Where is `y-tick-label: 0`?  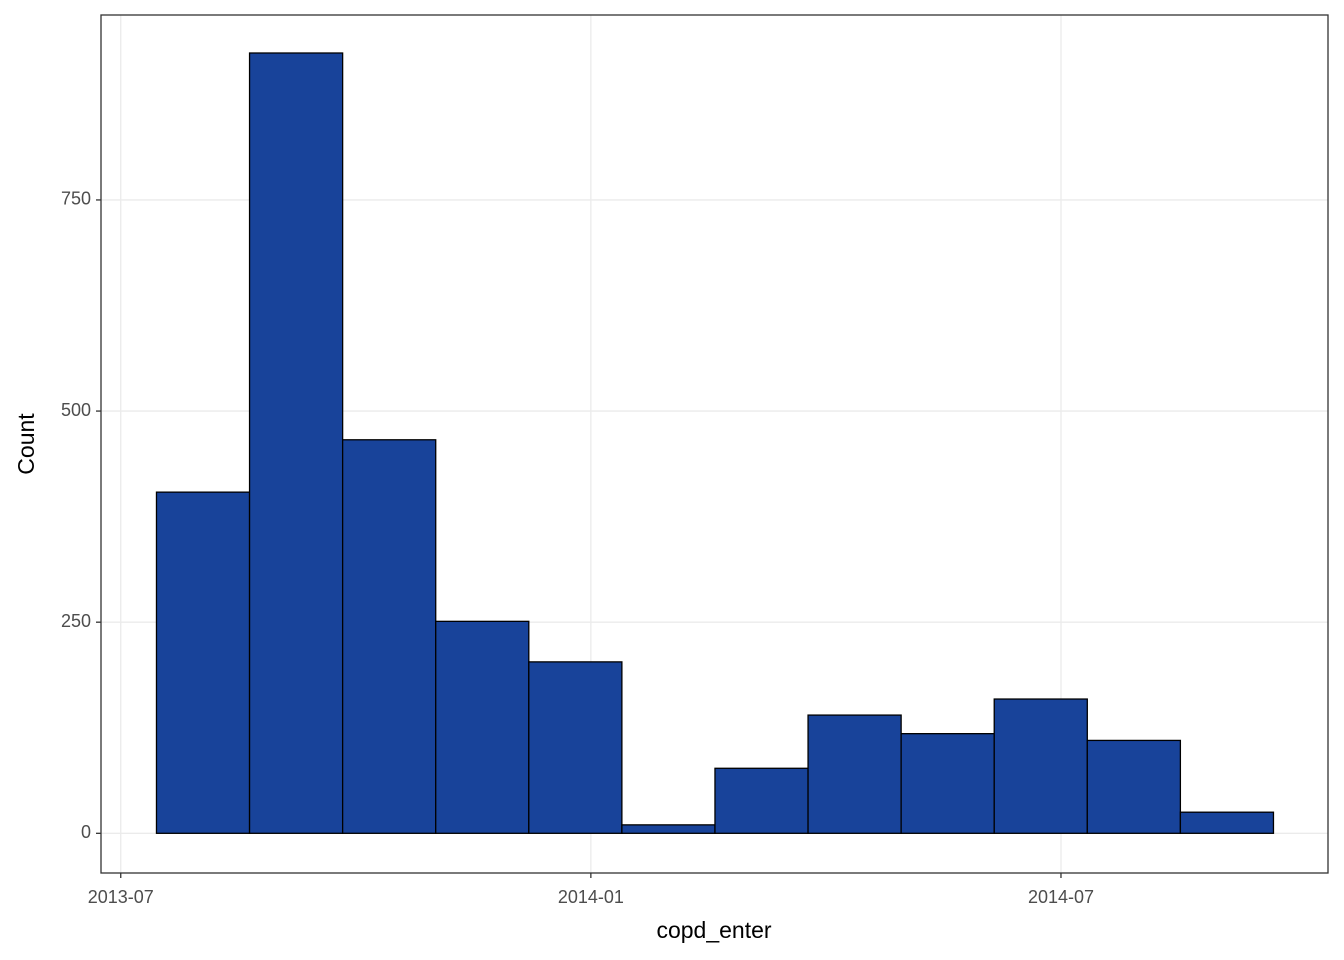
y-tick-label: 0 is located at coordinates (86, 832).